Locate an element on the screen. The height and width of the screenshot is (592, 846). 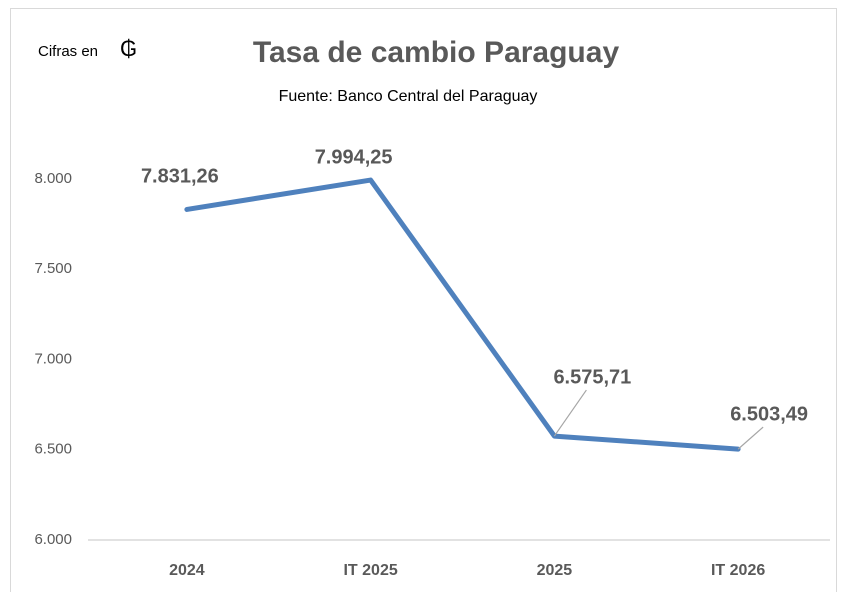
x-tick-label: IT 2026 is located at coordinates (738, 570).